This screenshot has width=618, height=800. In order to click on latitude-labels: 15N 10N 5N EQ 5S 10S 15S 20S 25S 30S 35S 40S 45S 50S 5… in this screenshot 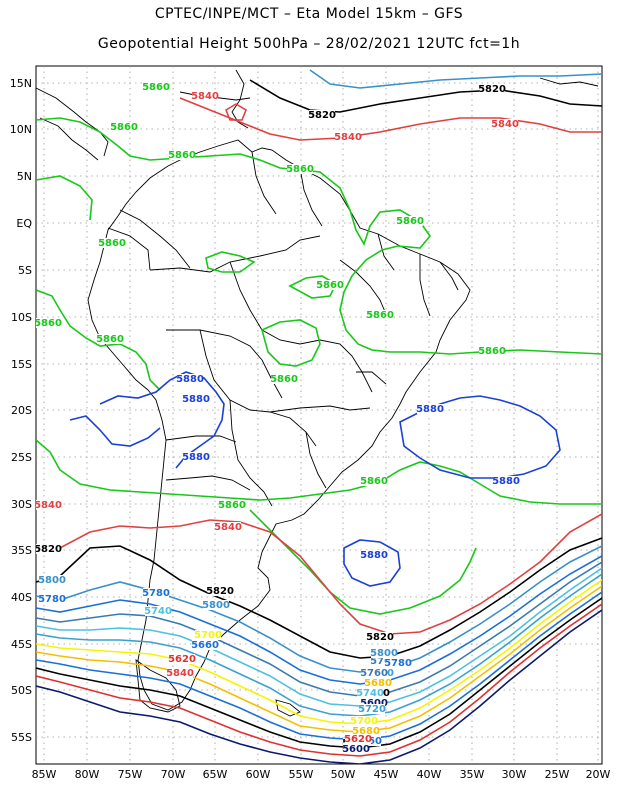, I will do `click(21, 410)`.